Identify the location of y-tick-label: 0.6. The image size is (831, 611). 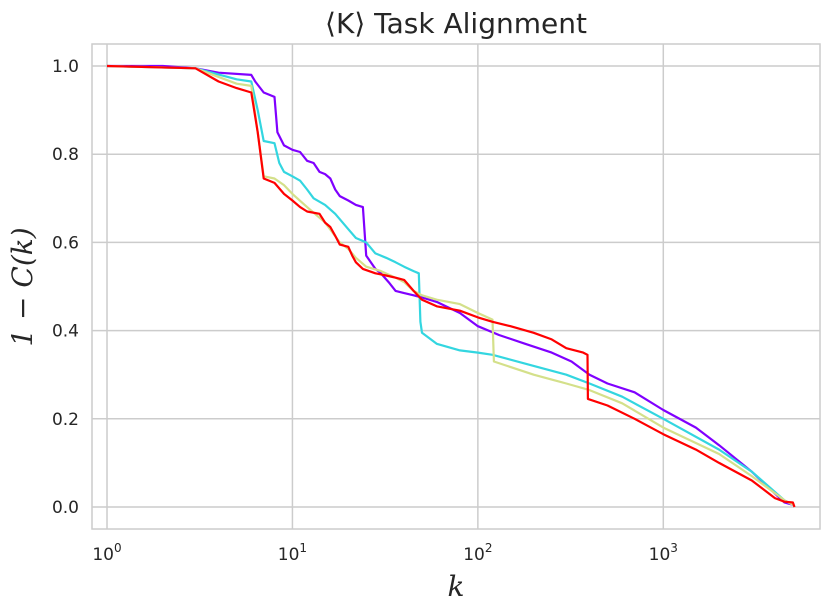
(65, 243).